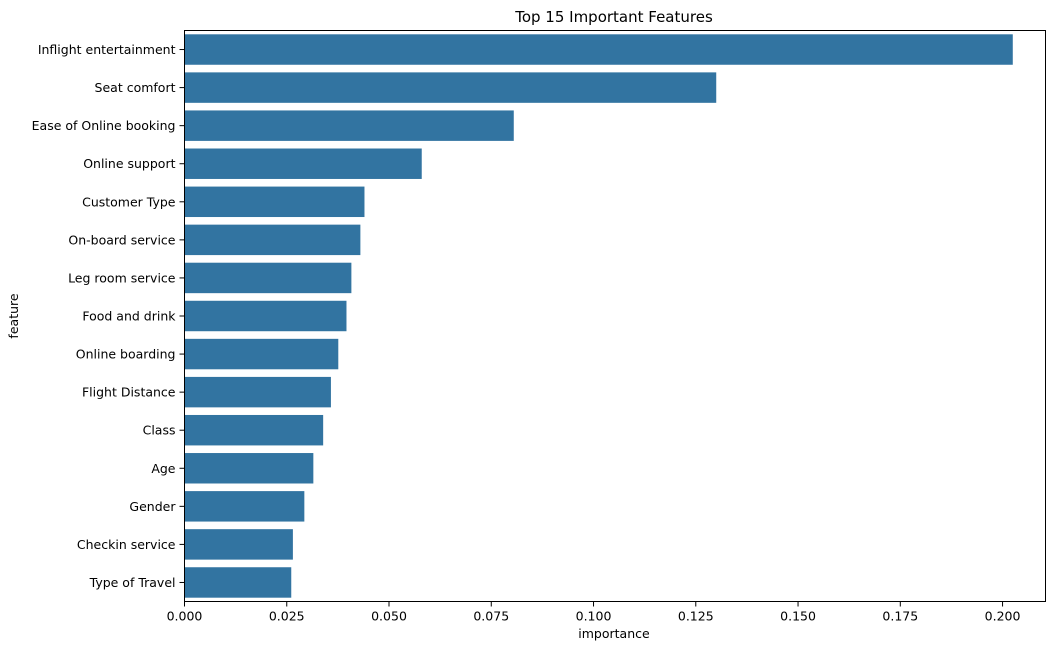  What do you see at coordinates (287, 616) in the screenshot?
I see `x-tick-label: 0.025` at bounding box center [287, 616].